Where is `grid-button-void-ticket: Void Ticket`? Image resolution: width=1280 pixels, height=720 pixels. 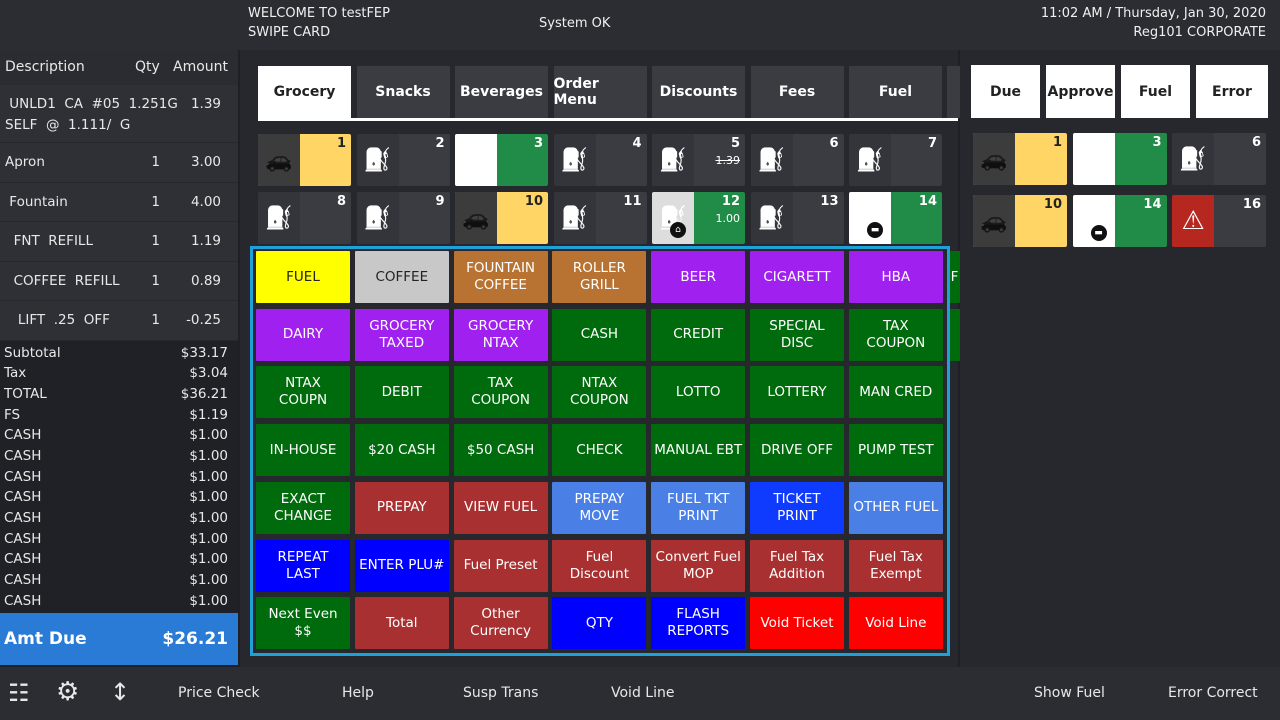 grid-button-void-ticket: Void Ticket is located at coordinates (797, 623).